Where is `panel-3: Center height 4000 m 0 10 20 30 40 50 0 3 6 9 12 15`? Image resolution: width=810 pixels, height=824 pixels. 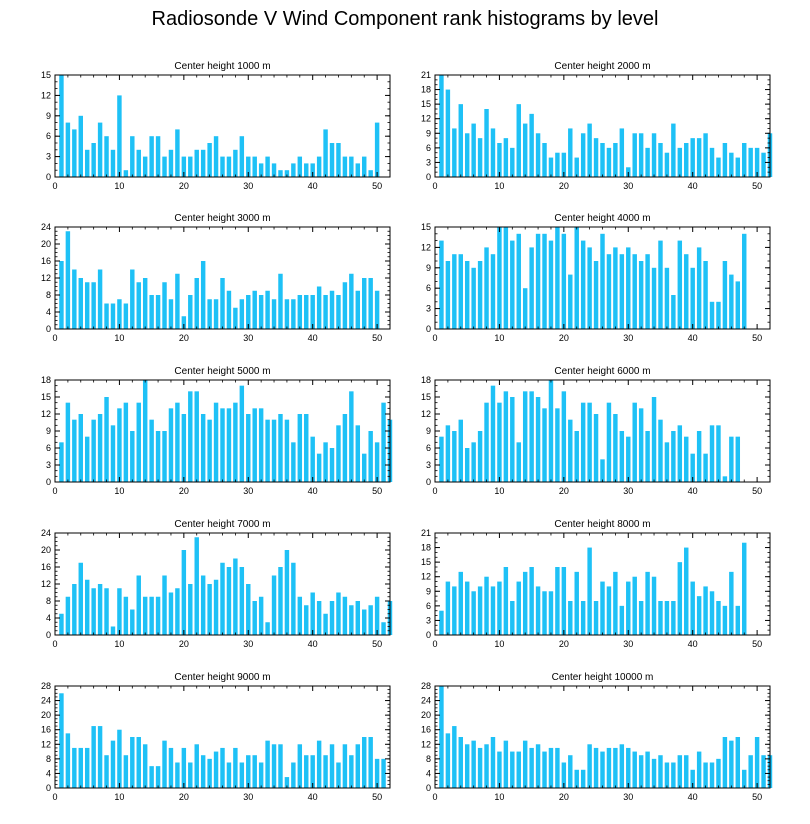 panel-3: Center height 4000 m 0 10 20 30 40 50 0 3 6 9 12 15 is located at coordinates (596, 278).